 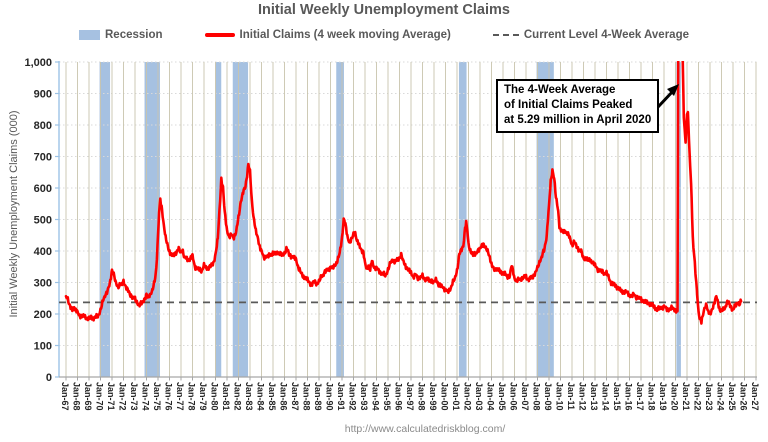 I want to click on legend-item-initial-claims: Initial Claims (4 week moving Average), so click(x=327, y=35).